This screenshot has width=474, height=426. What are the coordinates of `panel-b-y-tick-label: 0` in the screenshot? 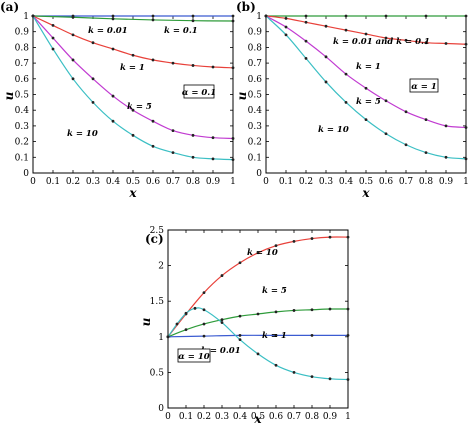 It's located at (259, 174).